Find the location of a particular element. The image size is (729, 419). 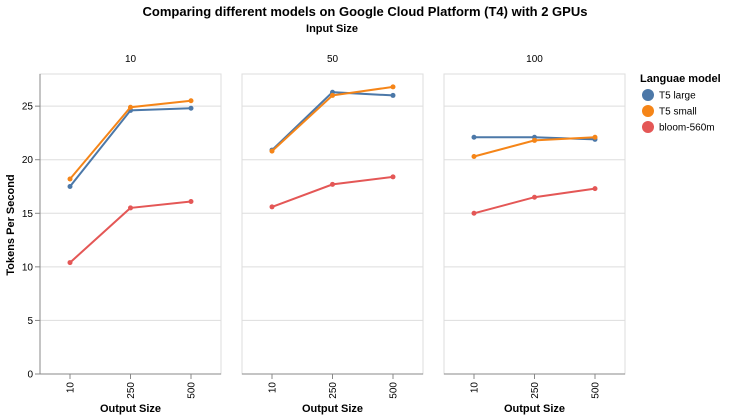

y-axis-title: Tokens Per Second is located at coordinates (11, 224).